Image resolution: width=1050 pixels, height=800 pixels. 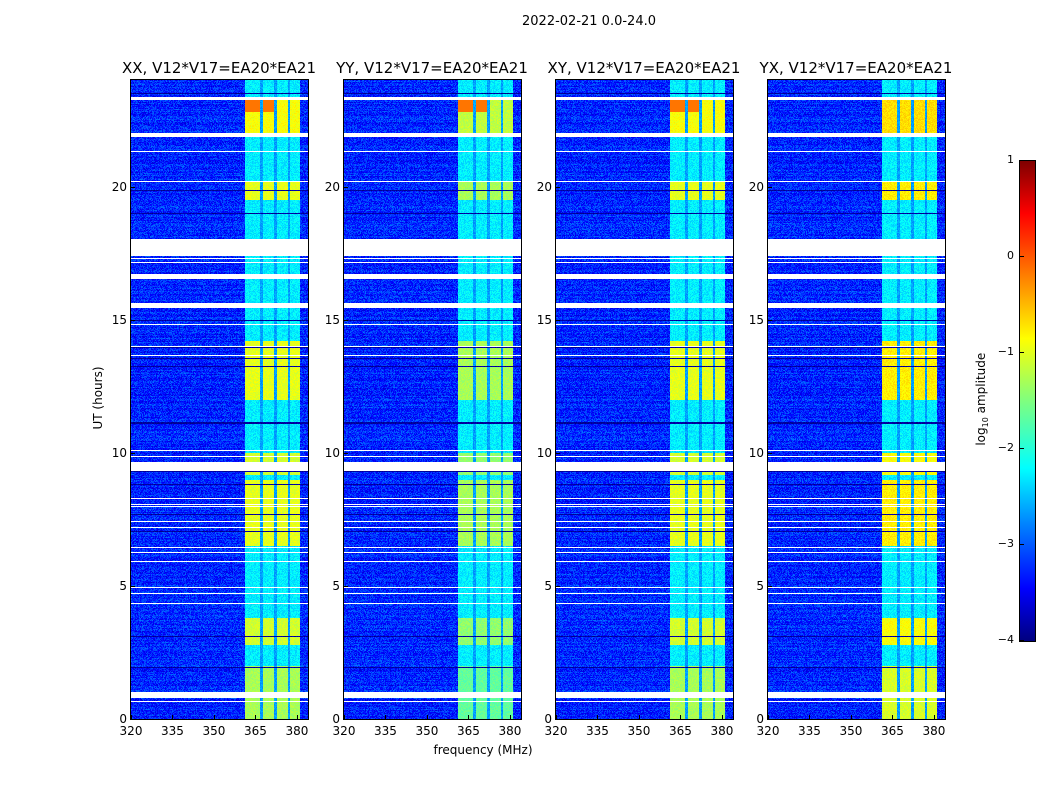 What do you see at coordinates (1005, 639) in the screenshot?
I see `colorbar-tick-label: −4` at bounding box center [1005, 639].